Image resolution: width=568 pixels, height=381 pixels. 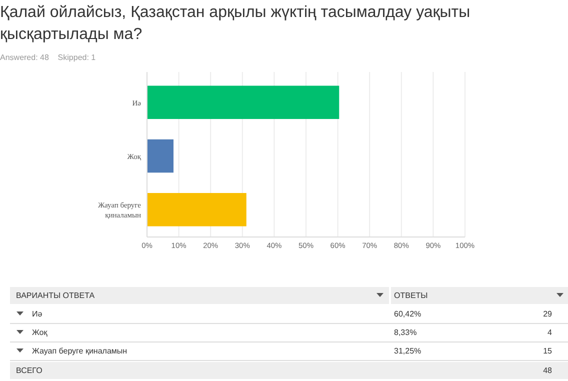 I want to click on category-label: Жауап беруге қиналамын, so click(x=80, y=351).